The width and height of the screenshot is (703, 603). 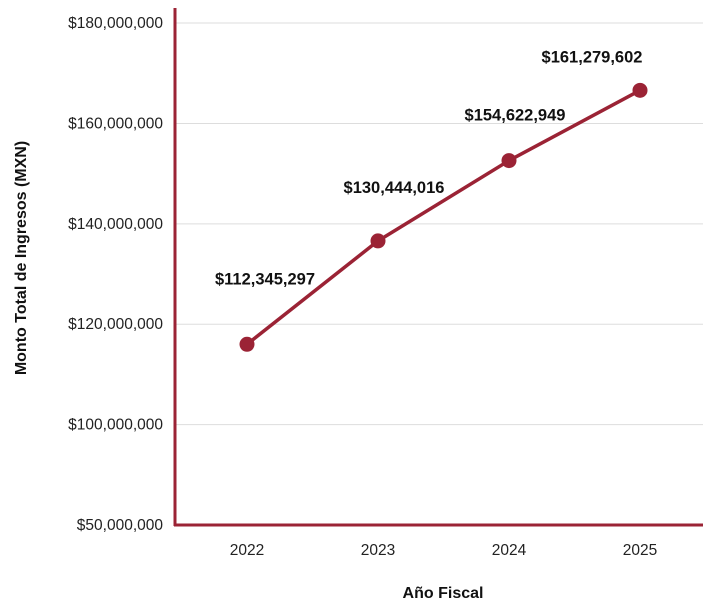 I want to click on data-label: $112,345,297, so click(x=265, y=279).